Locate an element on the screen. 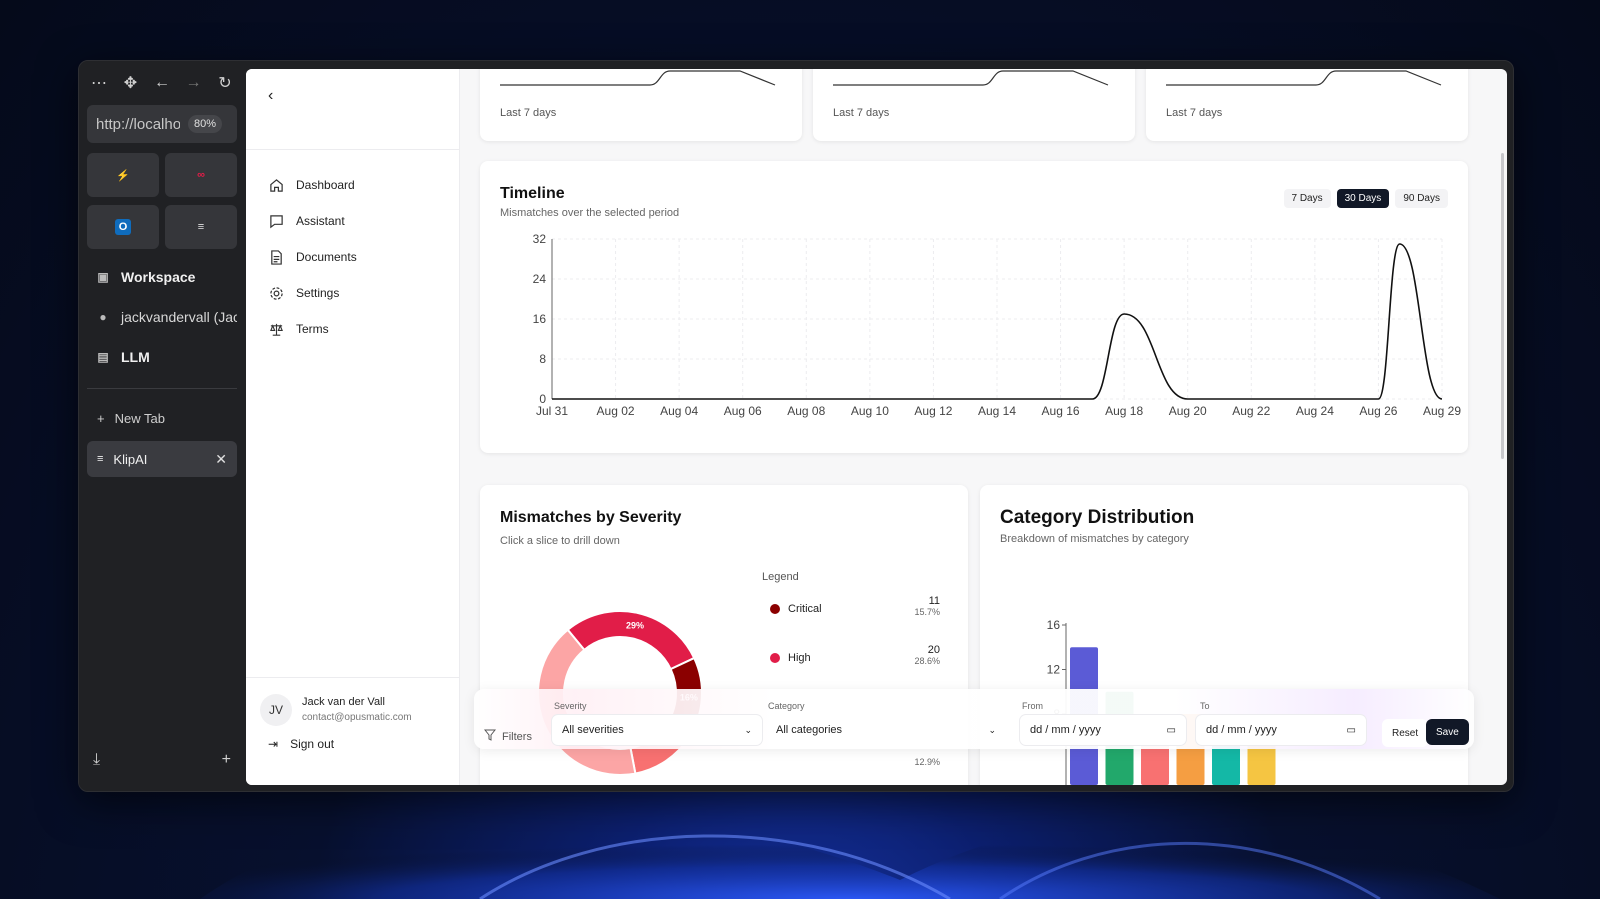 The width and height of the screenshot is (1600, 899). browser-toolbar: ⋯ ✥ ← → ↻ is located at coordinates (162, 83).